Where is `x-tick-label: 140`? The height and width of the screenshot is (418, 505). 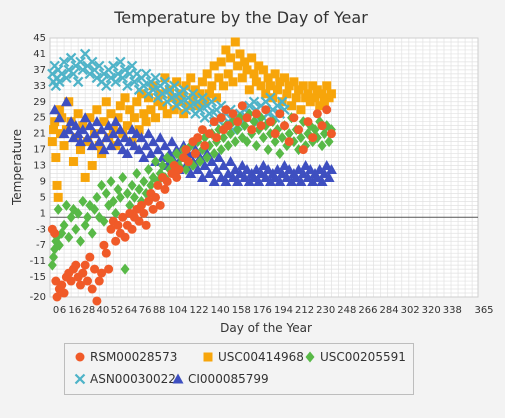
x-tick-label: 140 is located at coordinates (220, 310).